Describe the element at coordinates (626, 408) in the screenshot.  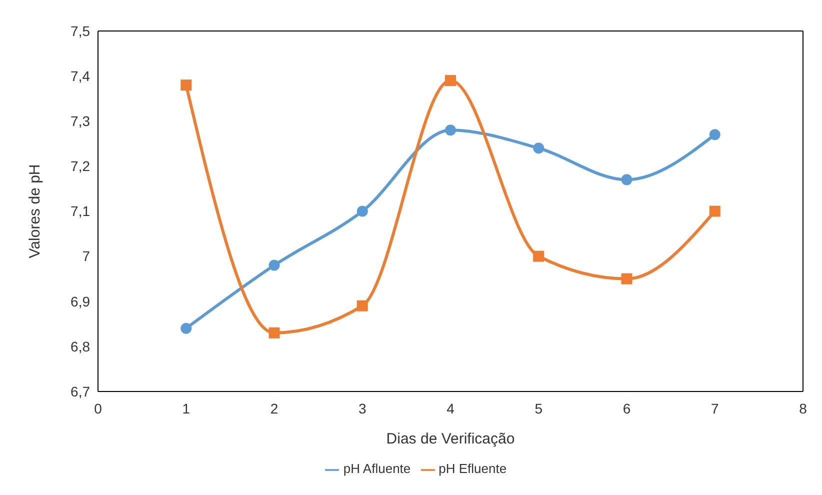
I see `x-tick-label: 6` at that location.